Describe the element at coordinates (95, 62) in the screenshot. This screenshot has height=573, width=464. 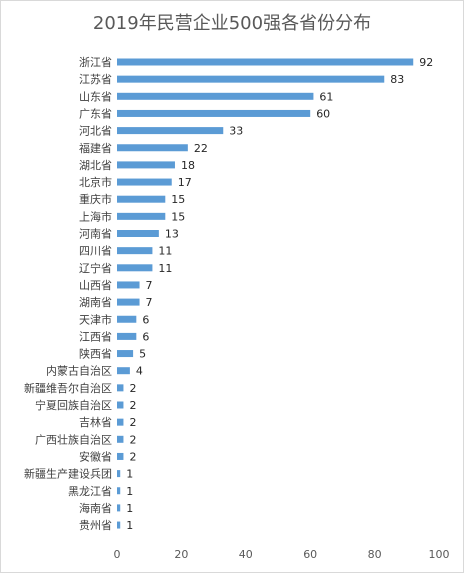
I see `category-label: 浙江省` at that location.